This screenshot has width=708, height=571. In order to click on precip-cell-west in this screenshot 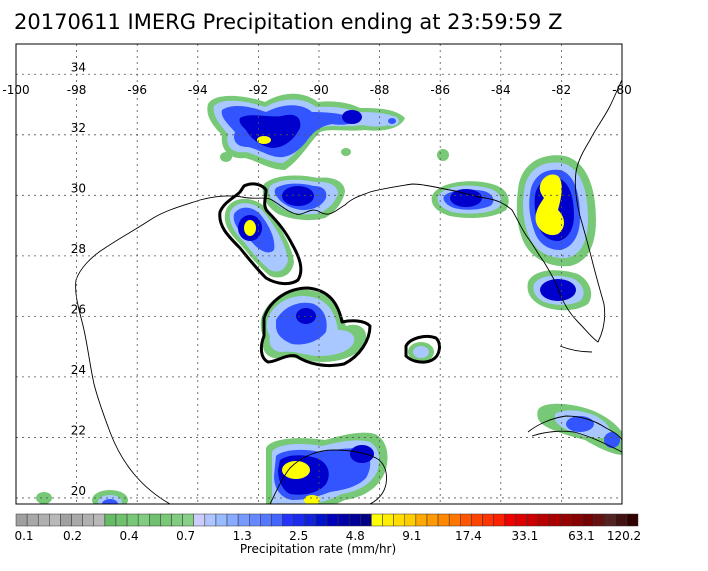, I will do `click(259, 238)`.